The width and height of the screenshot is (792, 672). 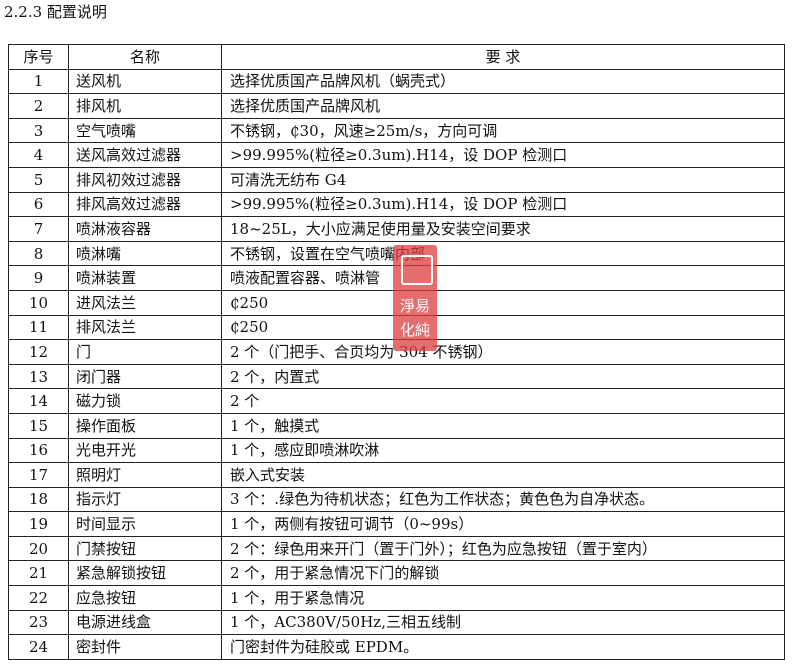 I want to click on row-requirement: 1 个，两侧有按钮可调节（0~99s）, so click(x=503, y=524).